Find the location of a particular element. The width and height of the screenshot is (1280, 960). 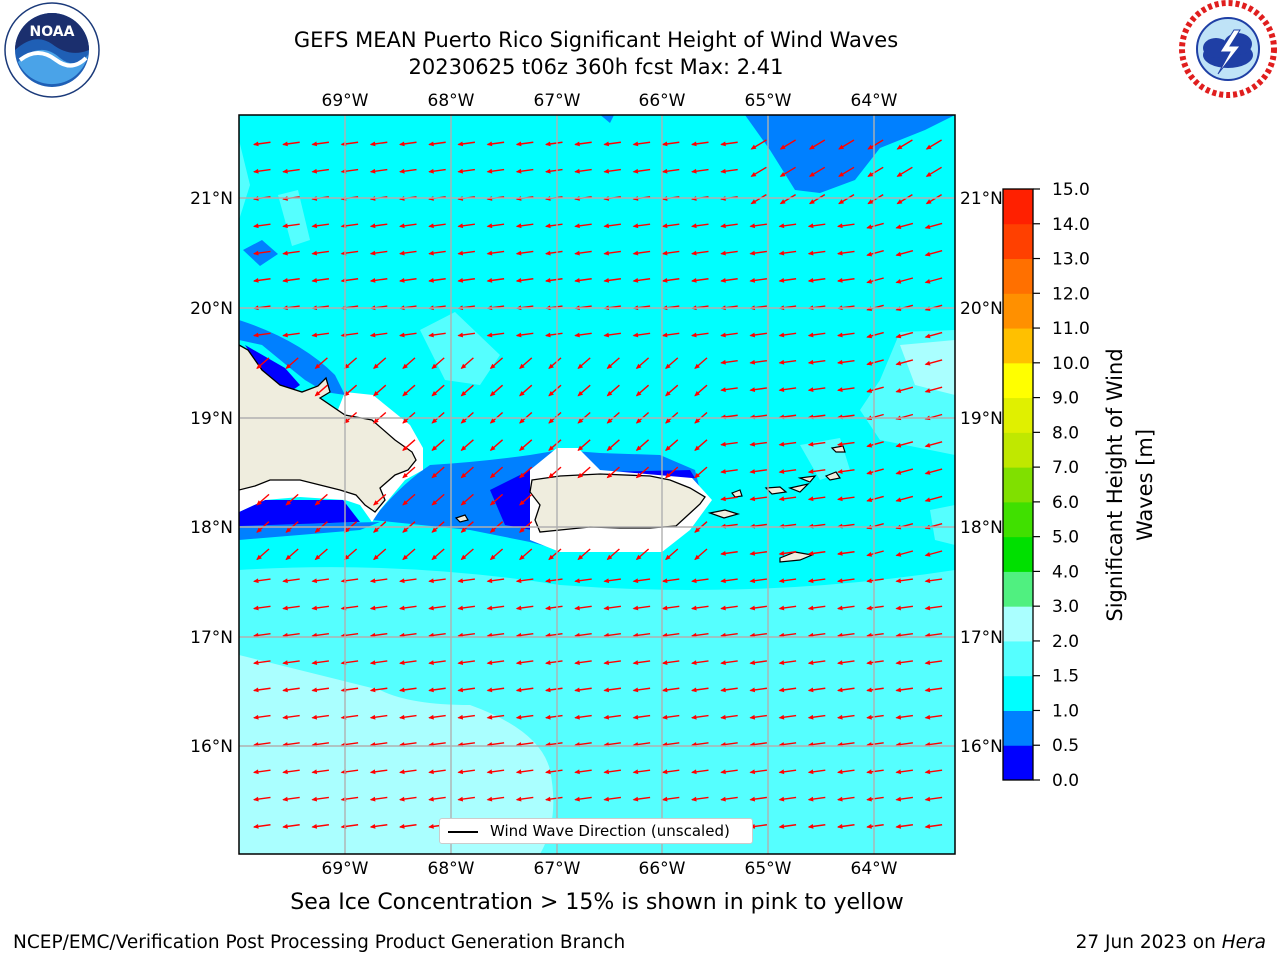

legend-line-sample is located at coordinates (463, 832).